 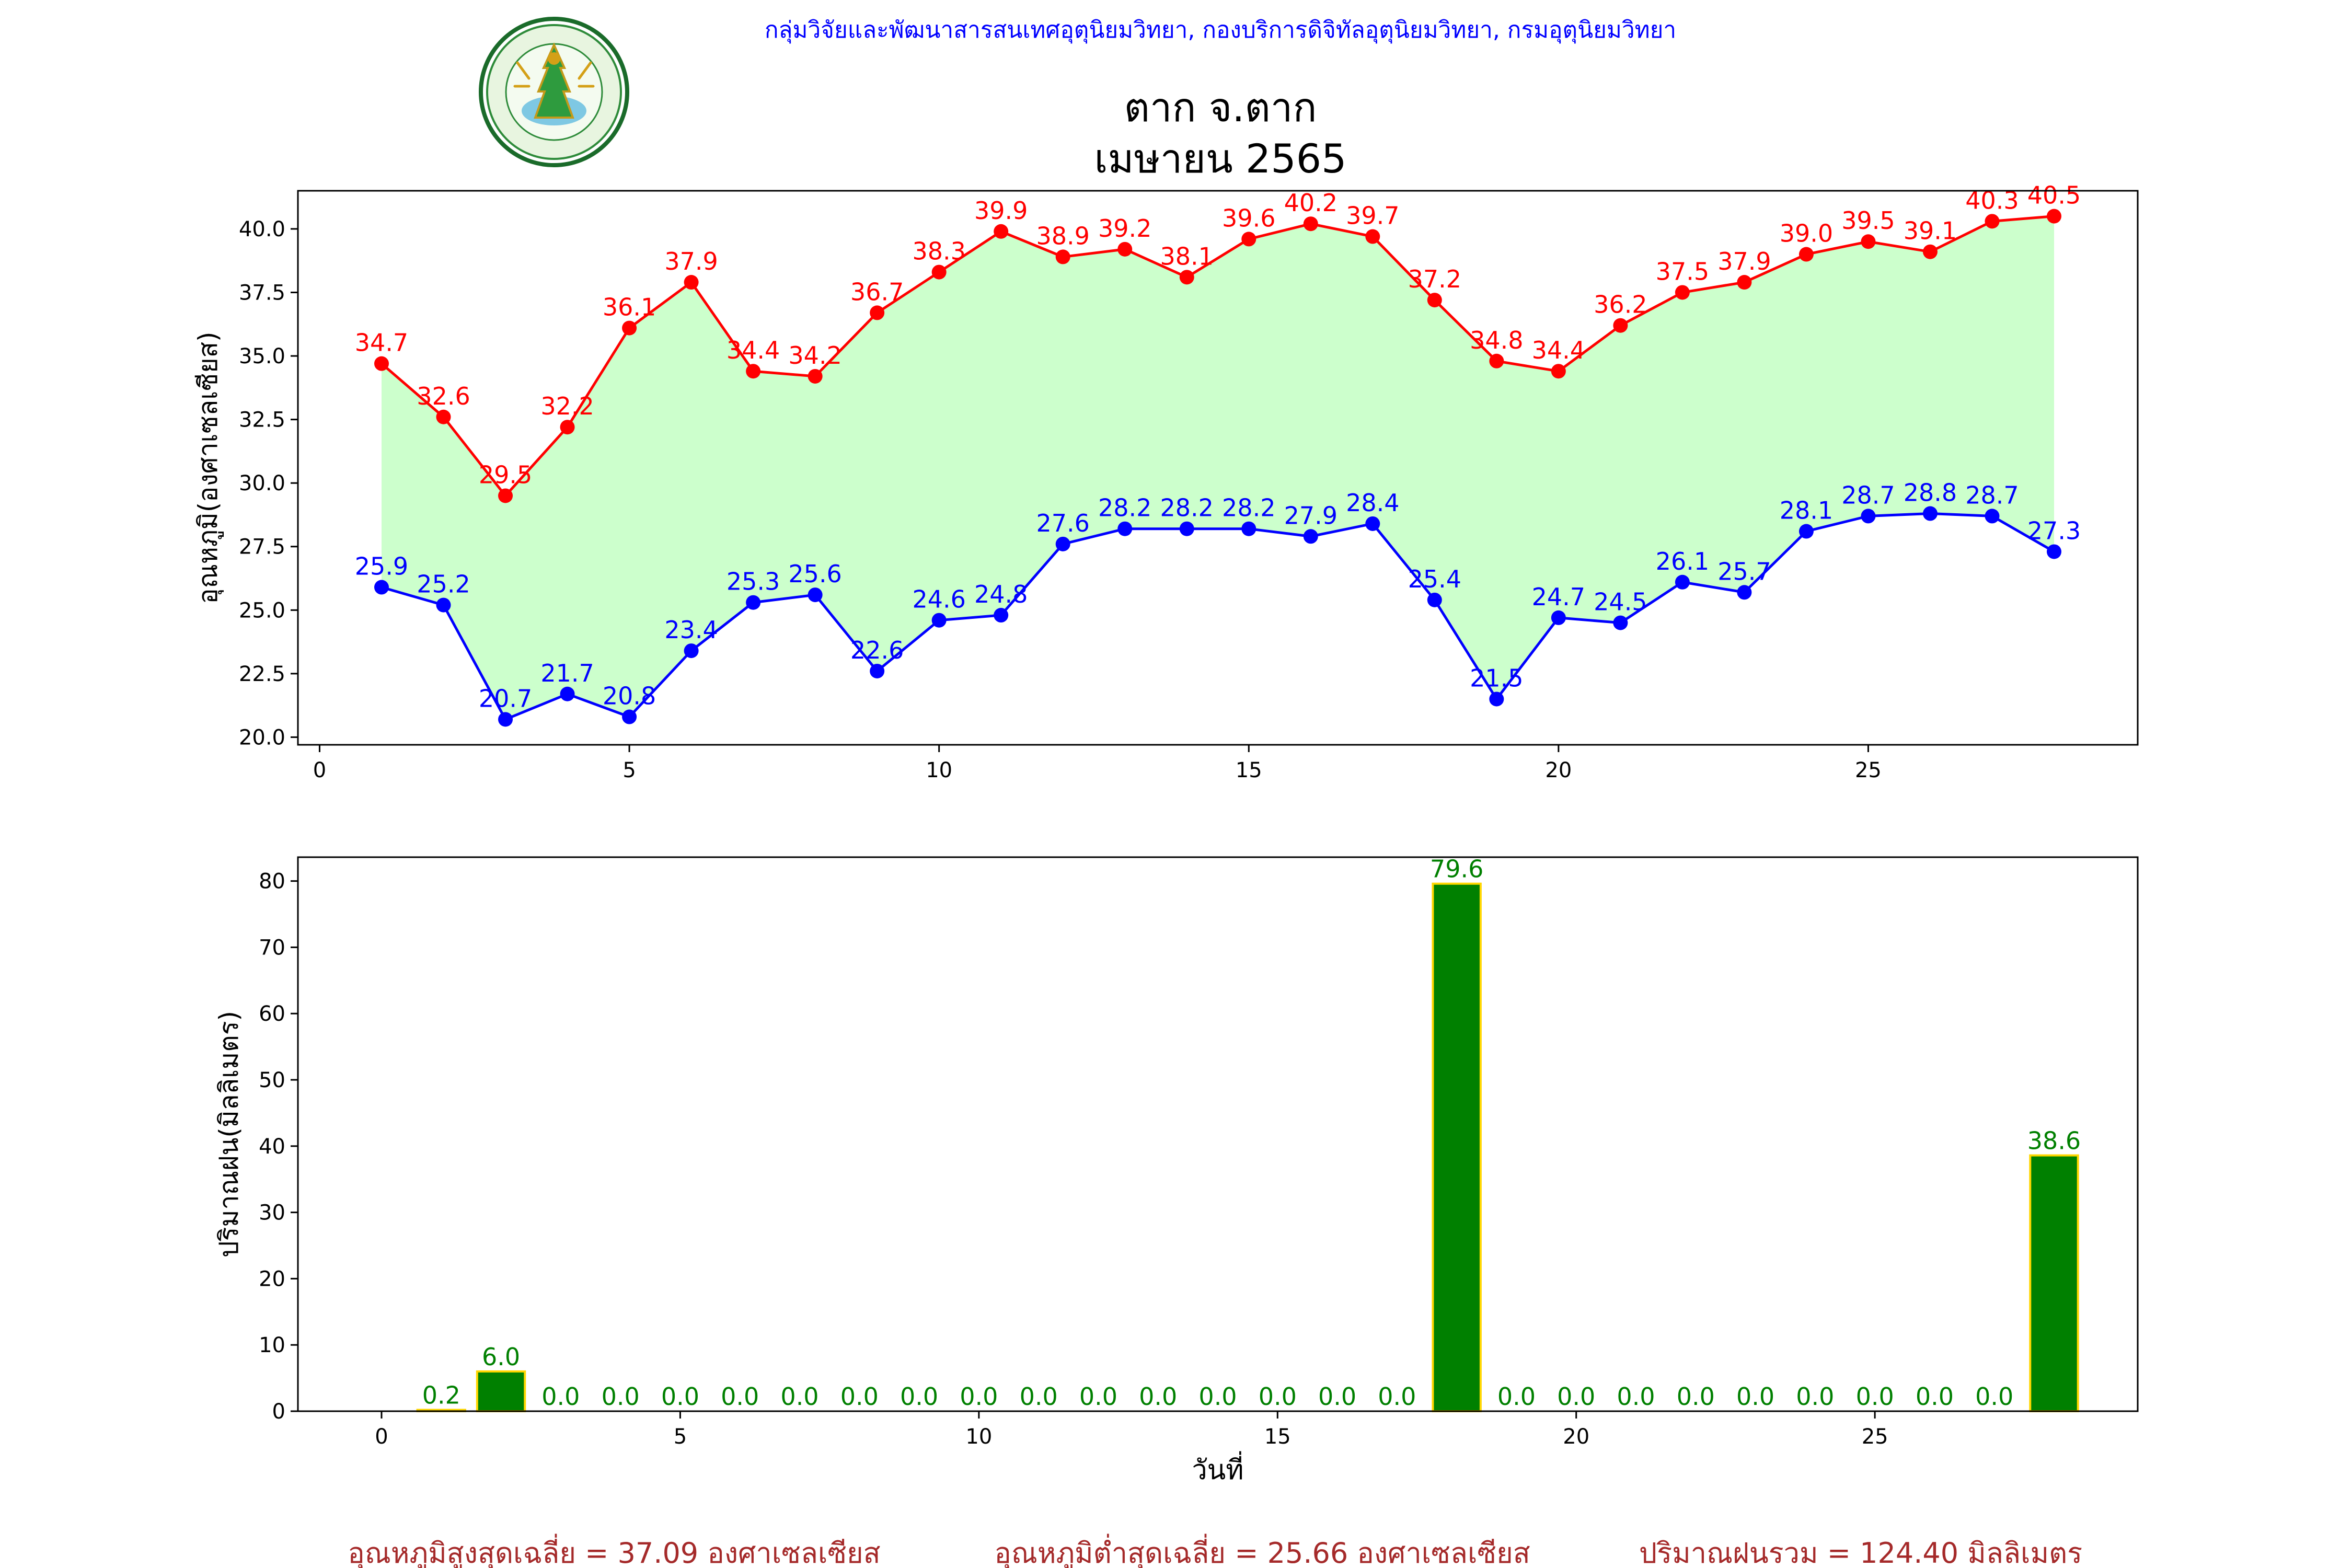 What do you see at coordinates (381, 343) in the screenshot?
I see `max-temperature-label: 34.7` at bounding box center [381, 343].